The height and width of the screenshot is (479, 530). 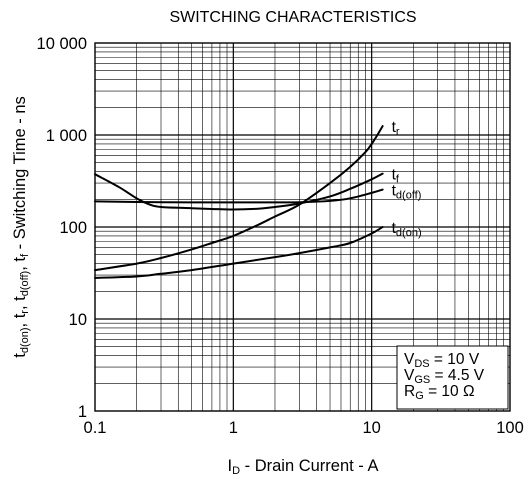 What do you see at coordinates (439, 392) in the screenshot?
I see `test-condition: RG = 10 Ω` at bounding box center [439, 392].